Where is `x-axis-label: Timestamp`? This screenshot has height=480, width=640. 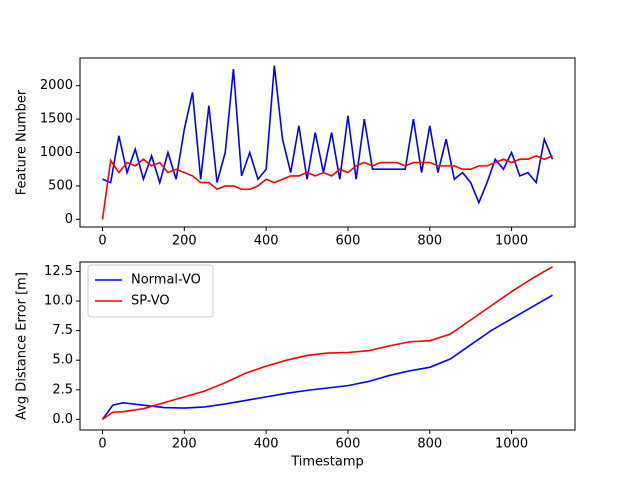 x-axis-label: Timestamp is located at coordinates (327, 462).